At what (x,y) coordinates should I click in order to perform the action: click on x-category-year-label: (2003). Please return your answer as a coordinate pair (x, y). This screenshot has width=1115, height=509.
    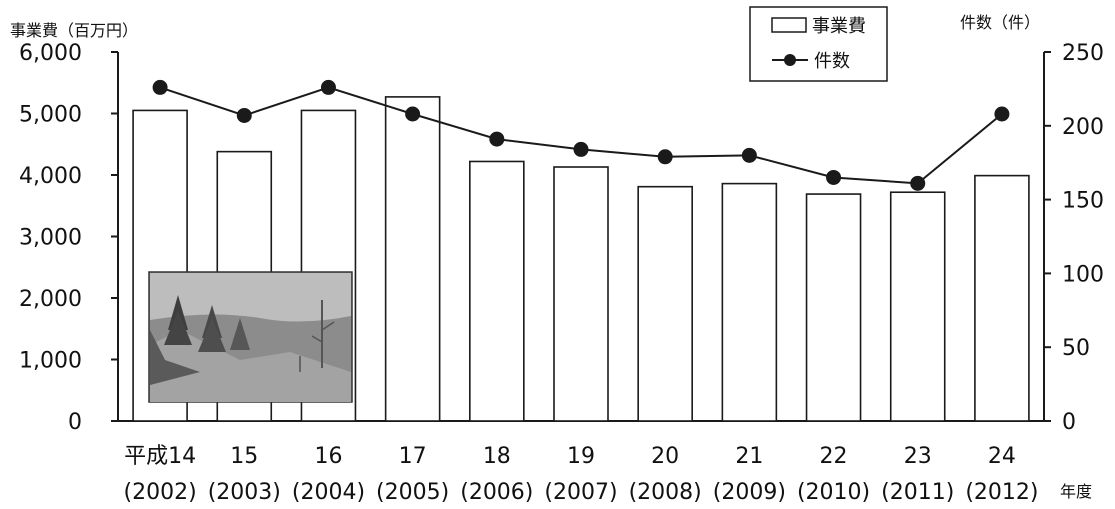
    Looking at the image, I should click on (244, 492).